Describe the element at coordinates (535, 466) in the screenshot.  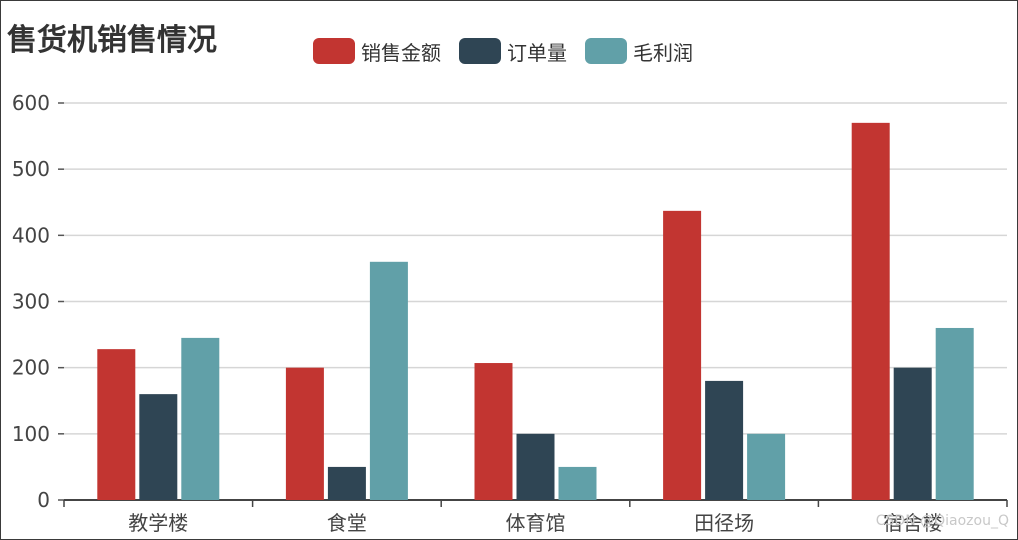
I see `bar-订单量-体育馆` at that location.